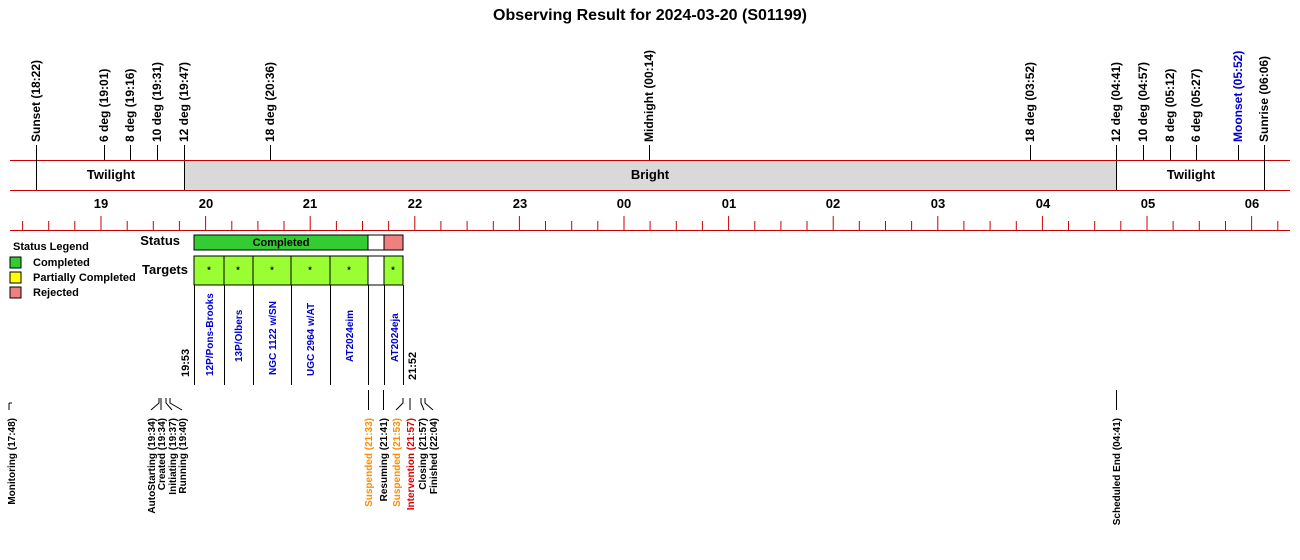  What do you see at coordinates (1043, 203) in the screenshot?
I see `hour-label: 04` at bounding box center [1043, 203].